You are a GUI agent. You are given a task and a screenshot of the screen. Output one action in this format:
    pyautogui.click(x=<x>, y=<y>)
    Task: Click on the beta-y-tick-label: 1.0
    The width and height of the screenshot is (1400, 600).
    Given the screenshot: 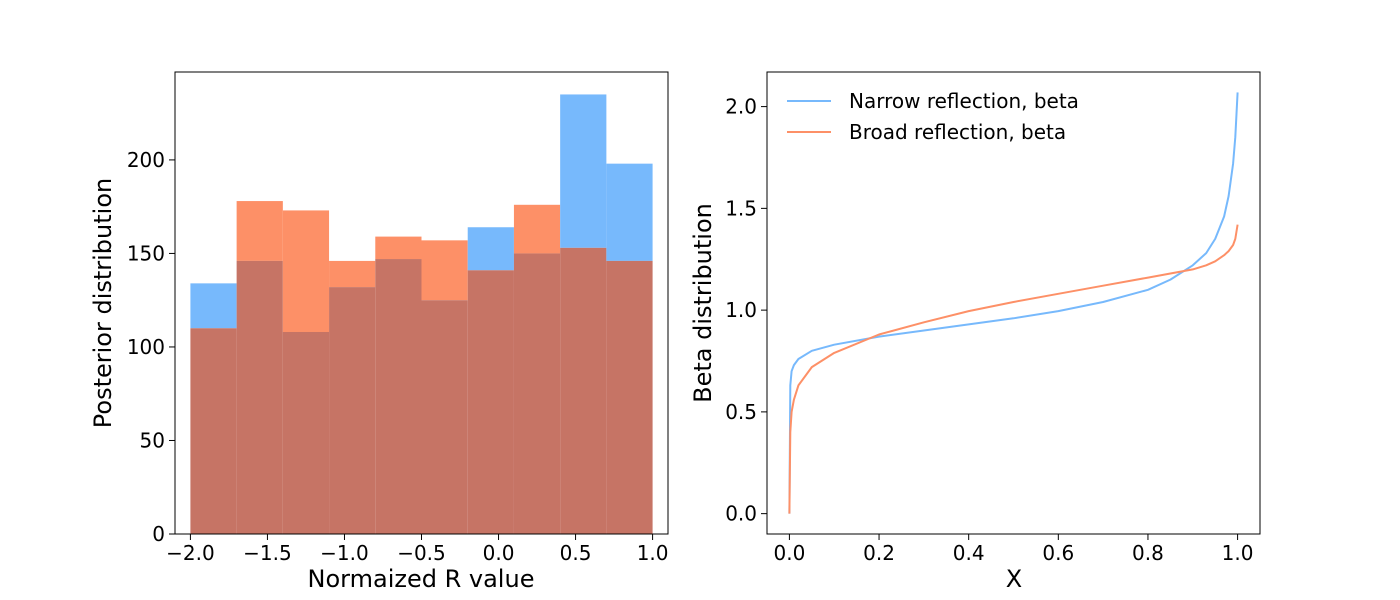 What is the action you would take?
    pyautogui.click(x=741, y=310)
    